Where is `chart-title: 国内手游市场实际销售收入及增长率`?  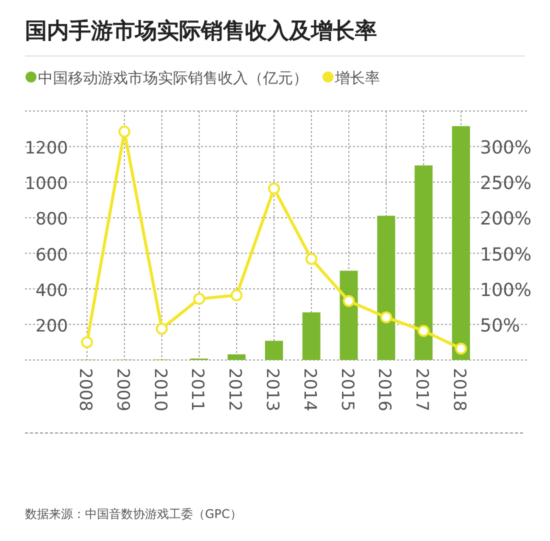 chart-title: 国内手游市场实际销售收入及增长率 is located at coordinates (201, 31).